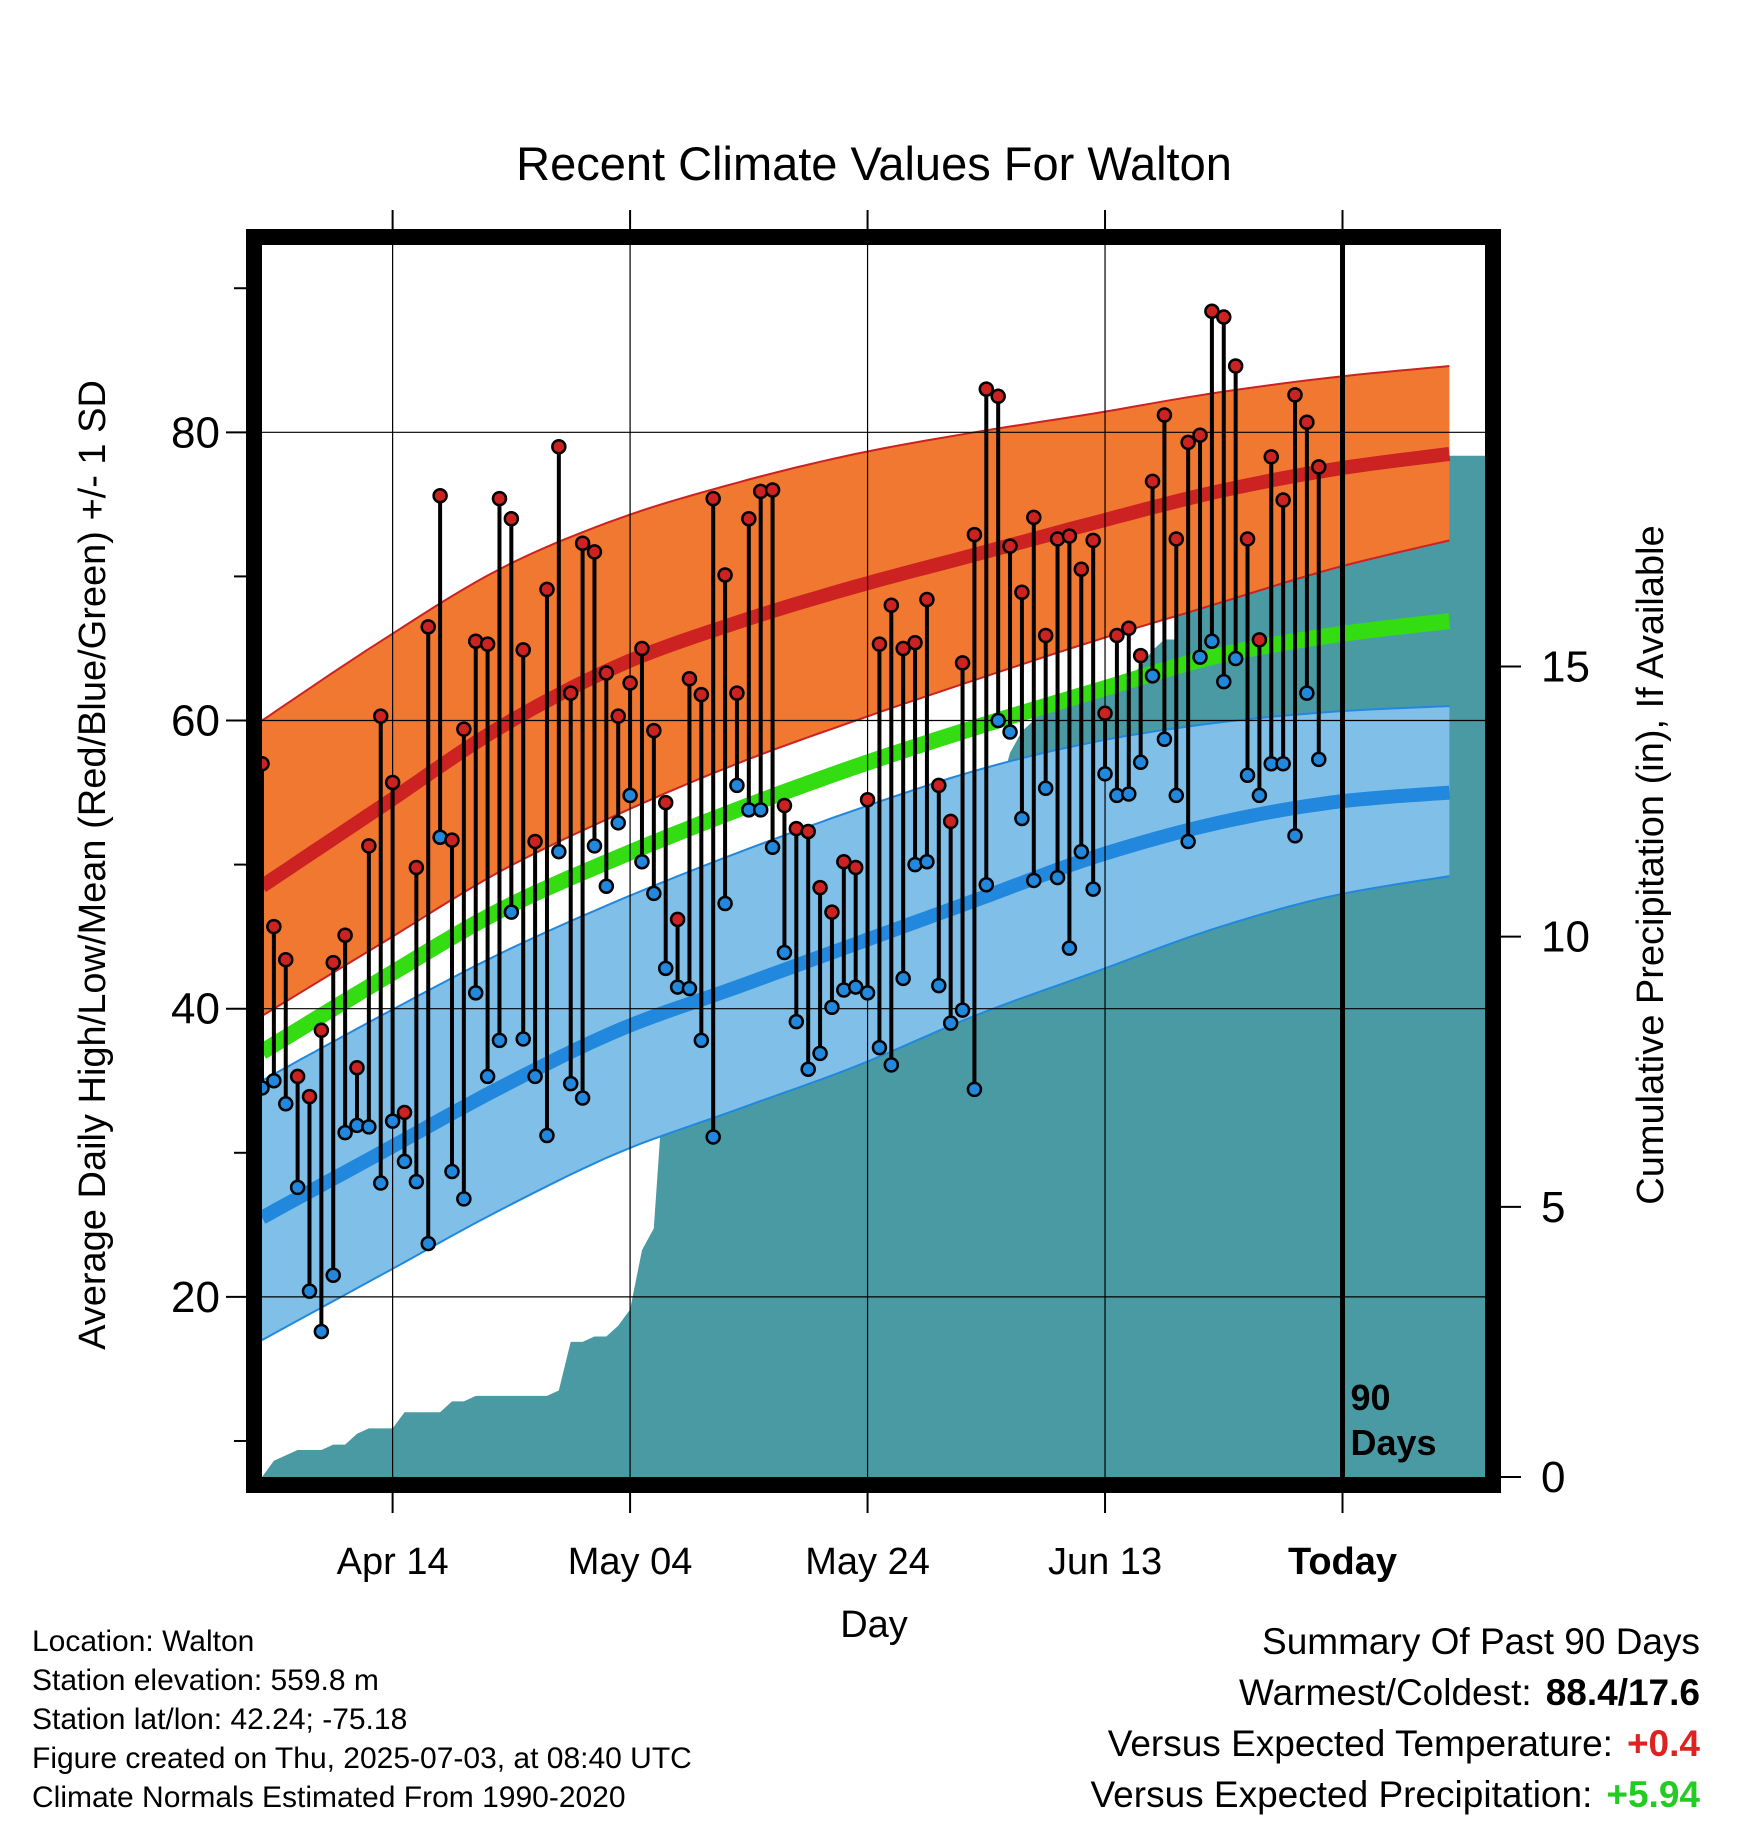 The width and height of the screenshot is (1748, 1828). Describe the element at coordinates (195, 432) in the screenshot. I see `y-tick-label: 80` at that location.